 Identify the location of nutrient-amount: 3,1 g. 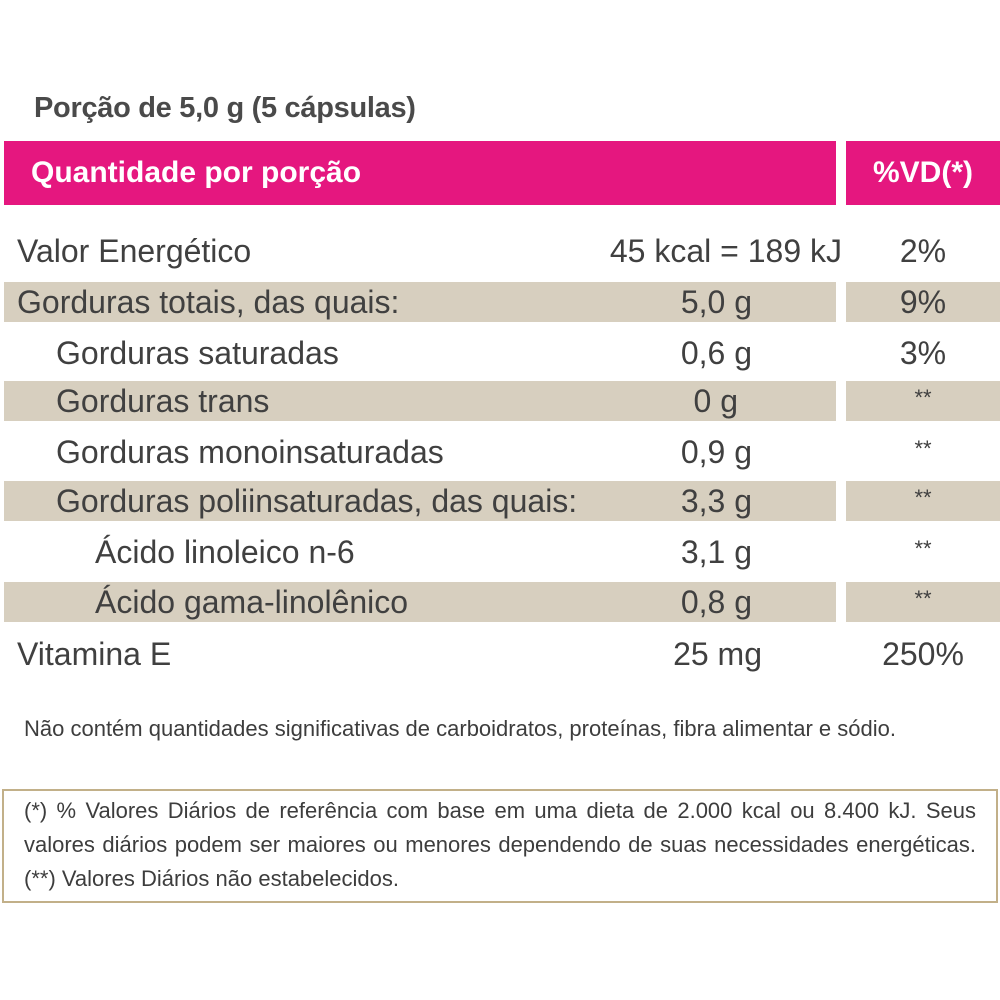
(716, 552).